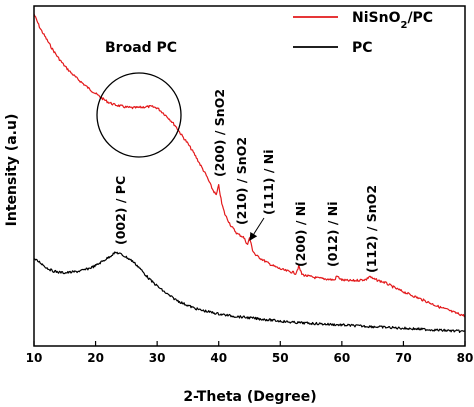 The height and width of the screenshot is (407, 474). I want to click on peak-label-200-sno2: (200) / SnO2, so click(219, 133).